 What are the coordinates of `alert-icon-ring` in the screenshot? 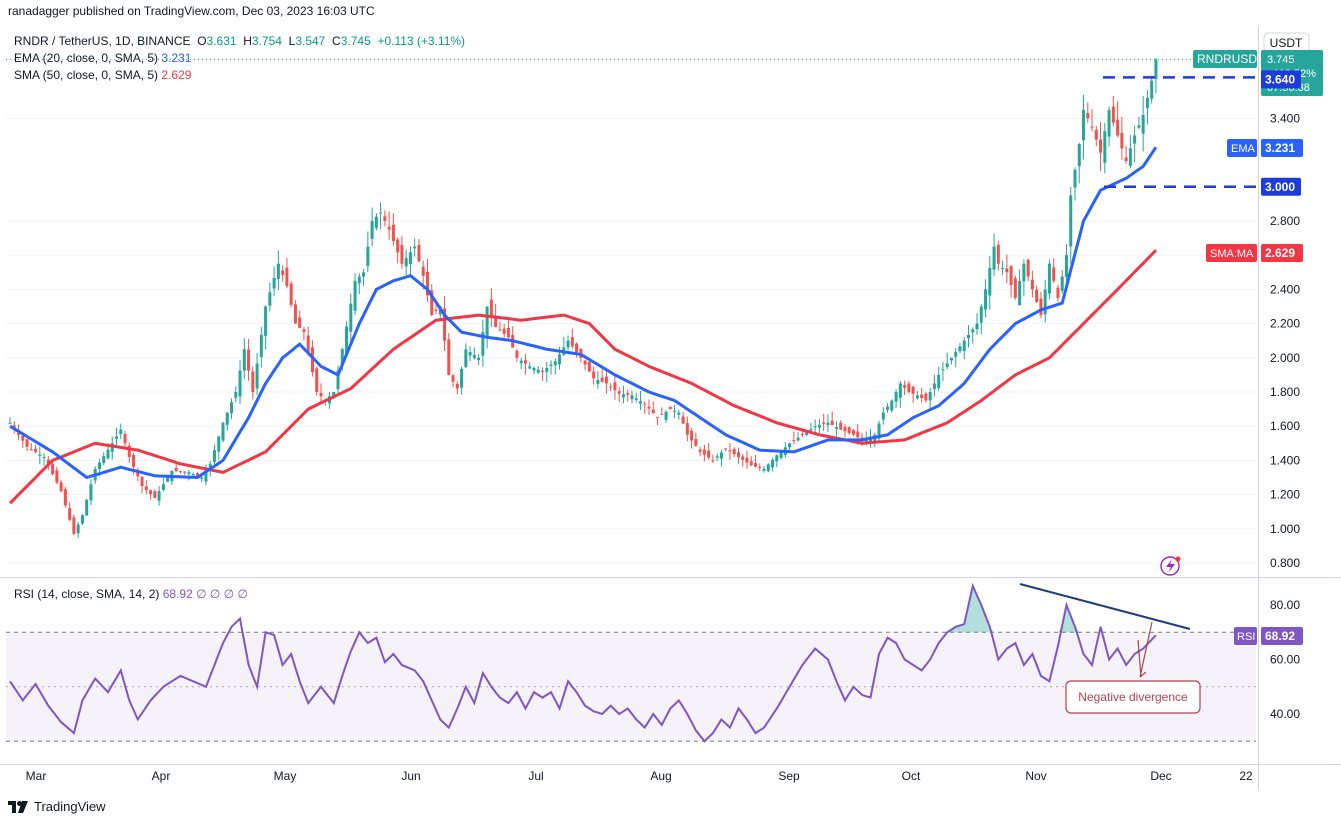 It's located at (1170, 566).